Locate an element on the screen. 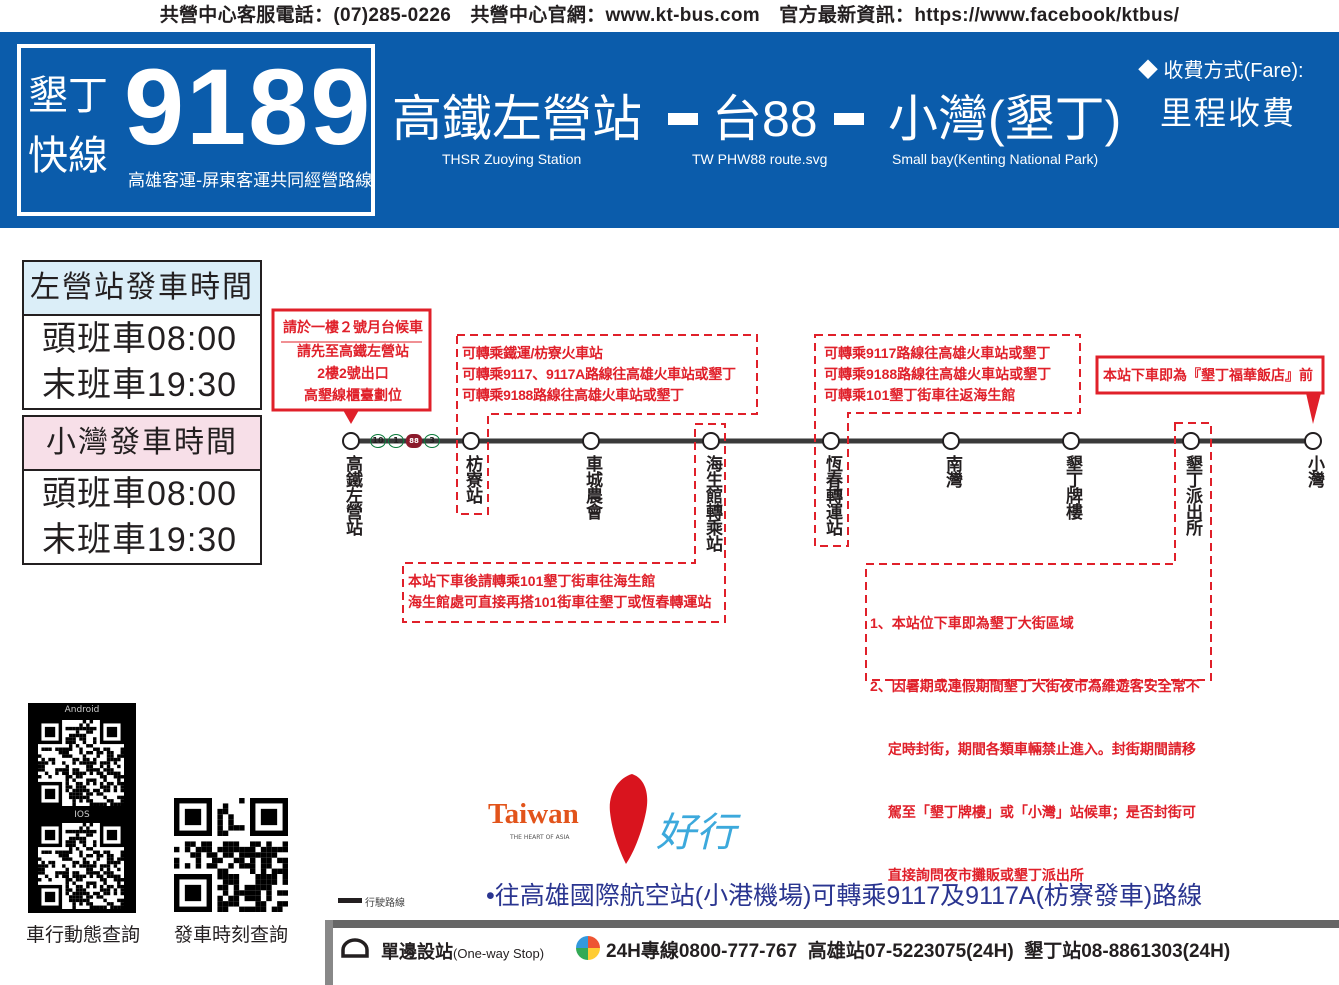 The height and width of the screenshot is (985, 1339). android-label: Android is located at coordinates (82, 710).